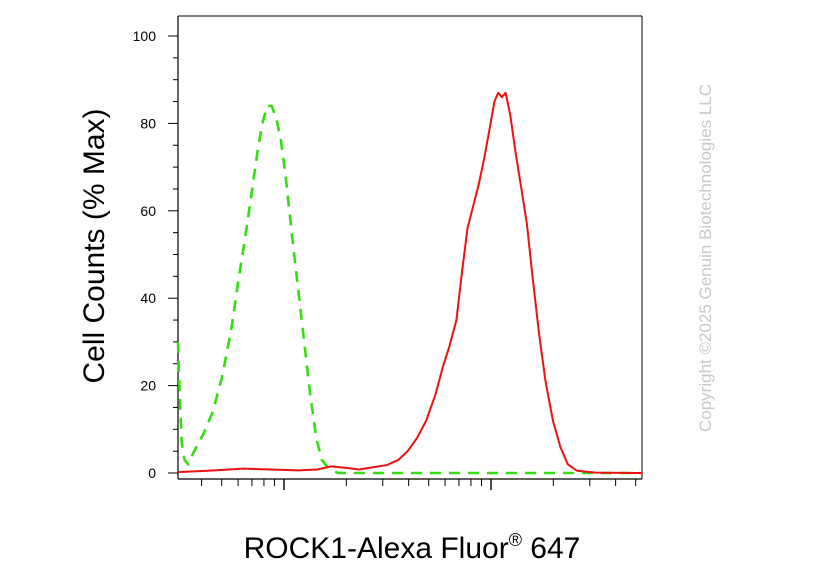 The image size is (834, 576). I want to click on x-axis-label-superscript: ®, so click(515, 540).